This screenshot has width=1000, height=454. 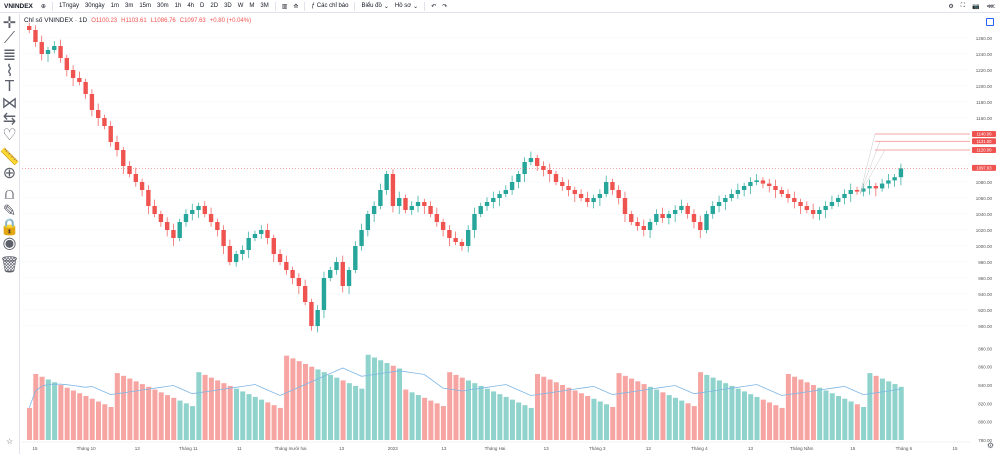 I want to click on template-button: Hồ sơ ⌄, so click(x=406, y=6).